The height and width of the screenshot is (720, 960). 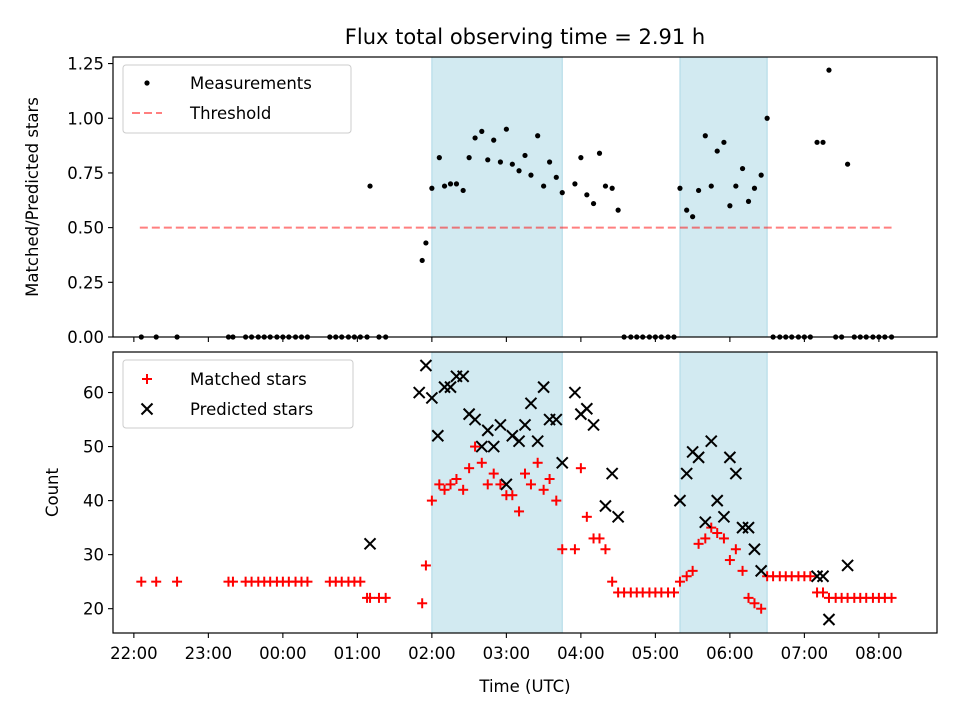 What do you see at coordinates (251, 83) in the screenshot?
I see `legend-measurements-label: Measurements` at bounding box center [251, 83].